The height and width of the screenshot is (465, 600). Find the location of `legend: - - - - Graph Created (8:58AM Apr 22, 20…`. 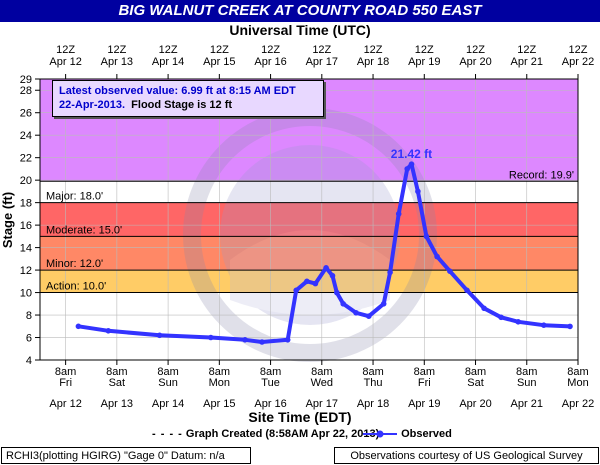

legend: - - - - Graph Created (8:58AM Apr 22, 20… is located at coordinates (300, 436).